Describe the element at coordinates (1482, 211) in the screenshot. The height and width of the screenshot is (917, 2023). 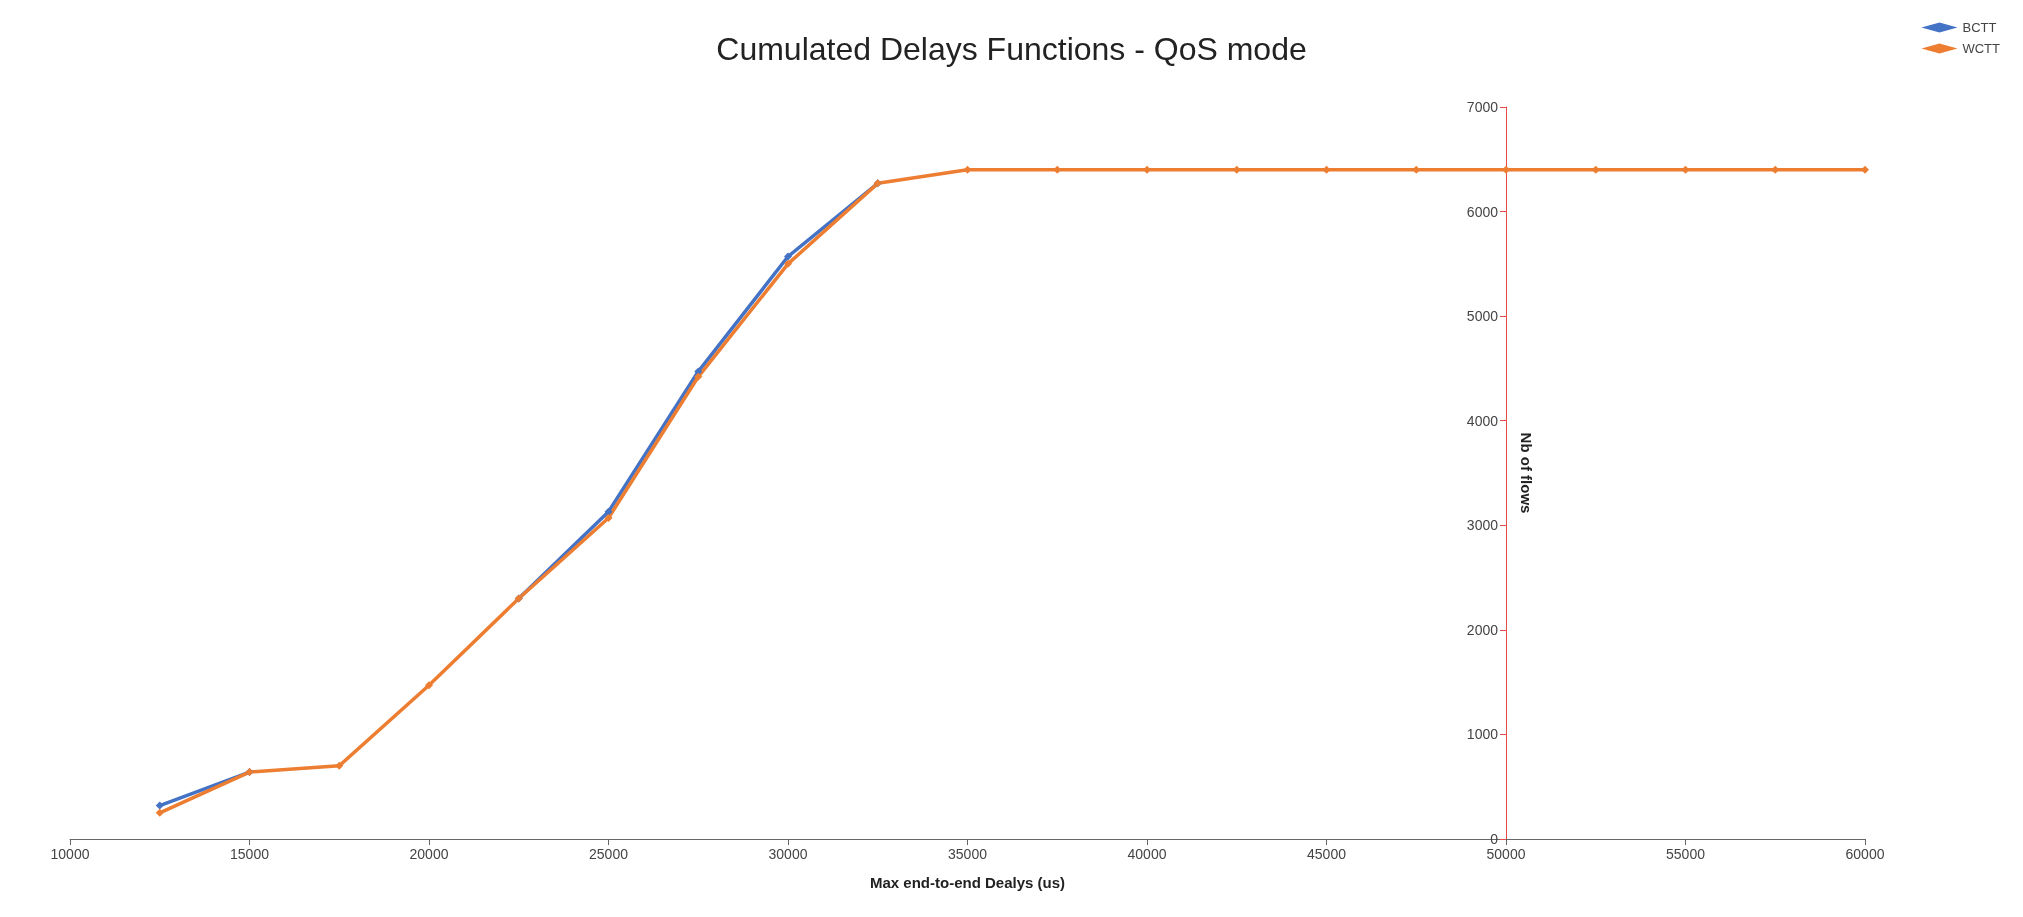
I see `y-tick-label: 6000` at that location.